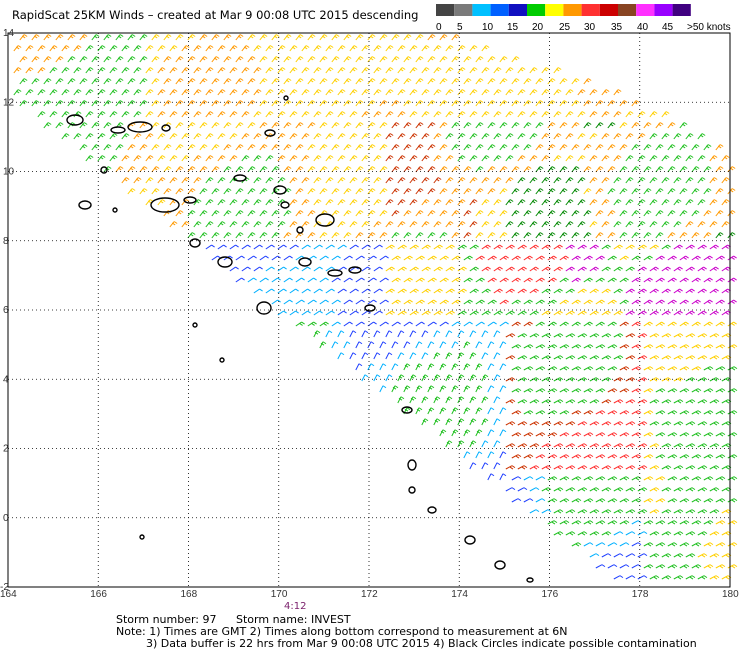 This screenshot has width=740, height=650. Describe the element at coordinates (370, 308) in the screenshot. I see `island-outline` at that location.